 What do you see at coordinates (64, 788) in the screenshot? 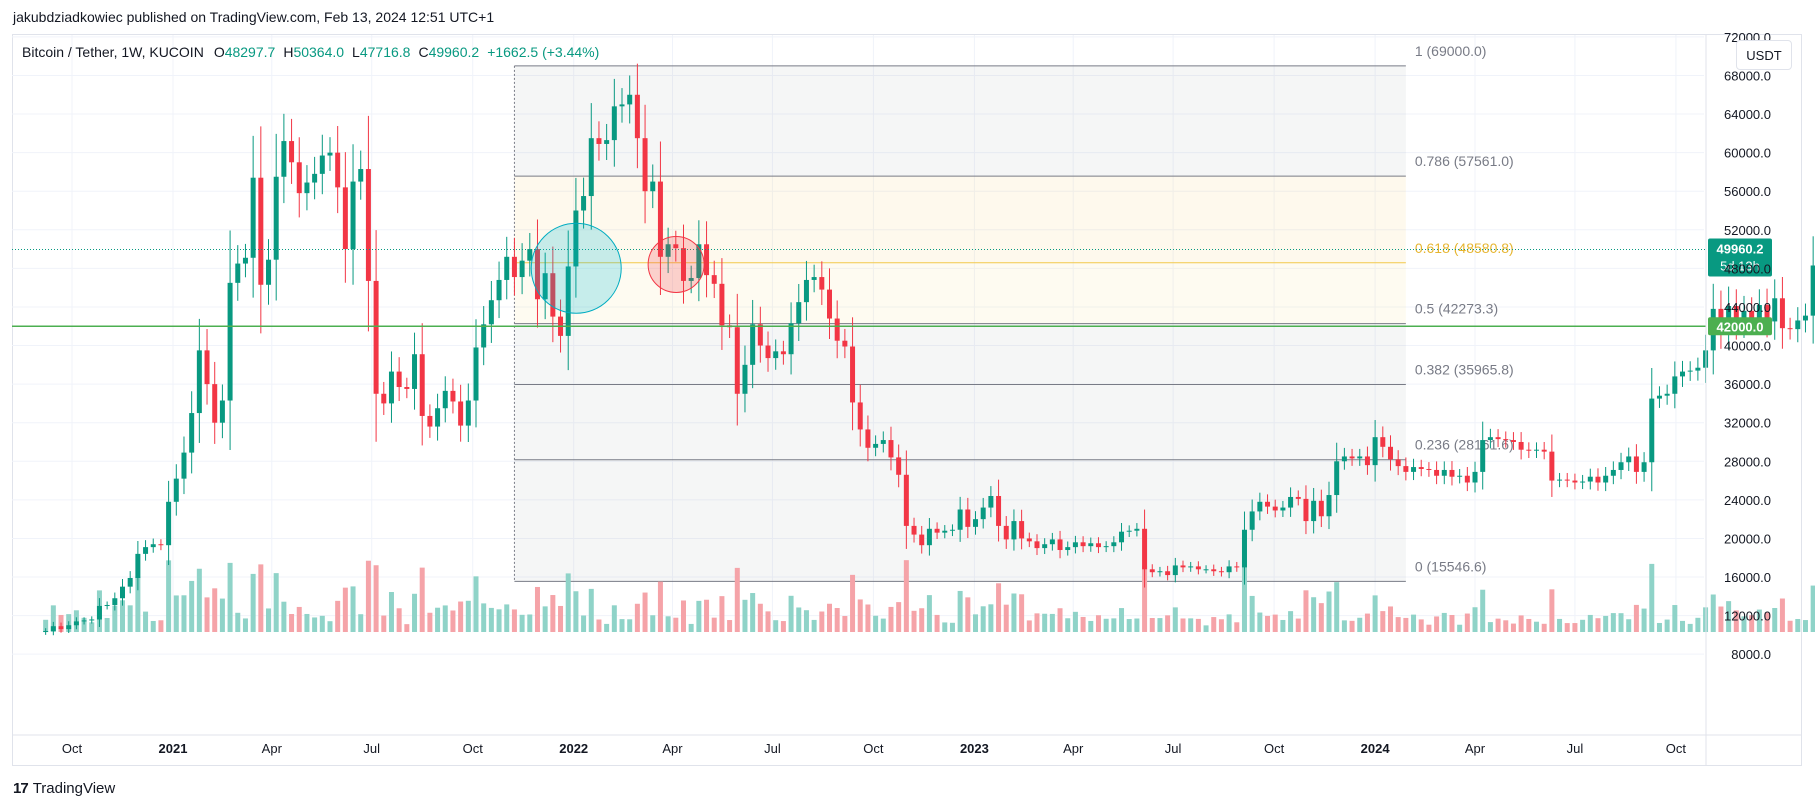
I see `tradingview-logo: 17 TradingView` at bounding box center [64, 788].